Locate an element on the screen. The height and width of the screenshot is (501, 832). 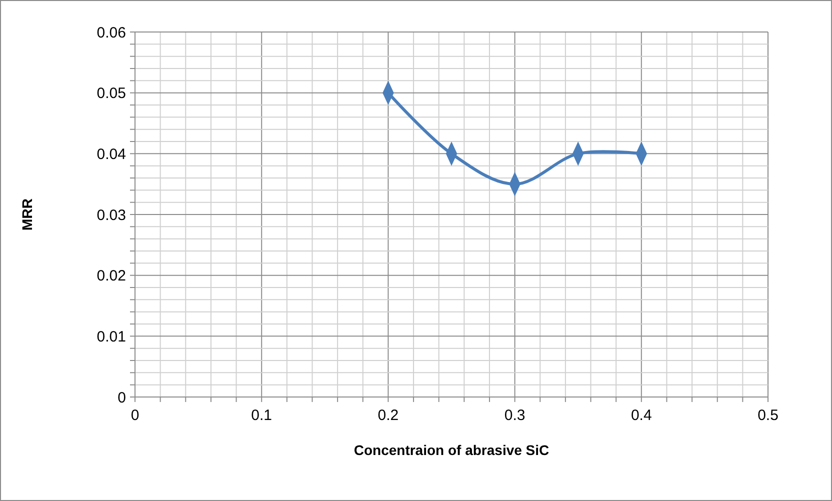
x-tick-label: 0.3 is located at coordinates (515, 415).